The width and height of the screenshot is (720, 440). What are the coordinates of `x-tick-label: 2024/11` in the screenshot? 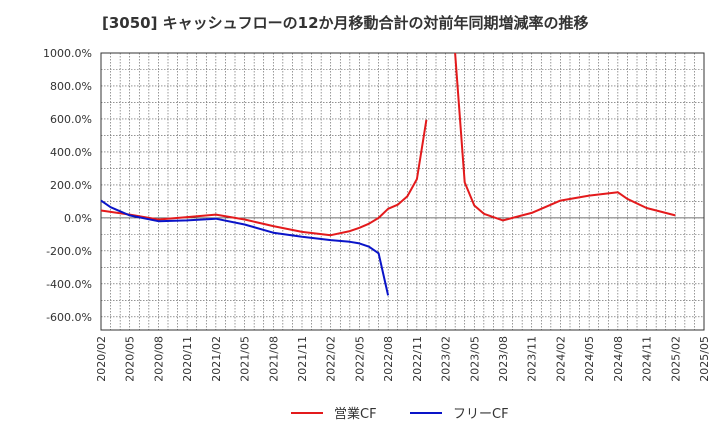 It's located at (647, 359).